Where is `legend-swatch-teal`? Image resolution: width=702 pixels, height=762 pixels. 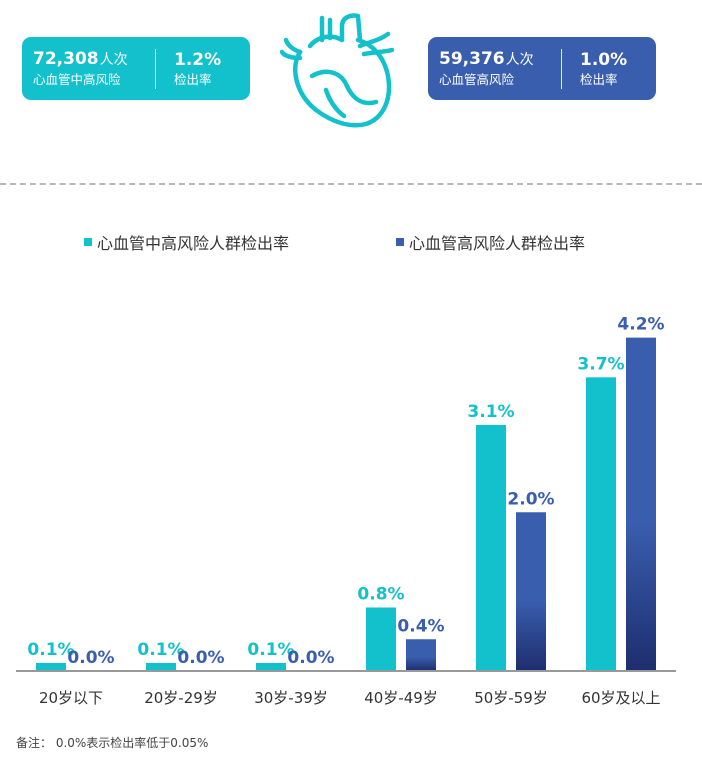 legend-swatch-teal is located at coordinates (88, 242).